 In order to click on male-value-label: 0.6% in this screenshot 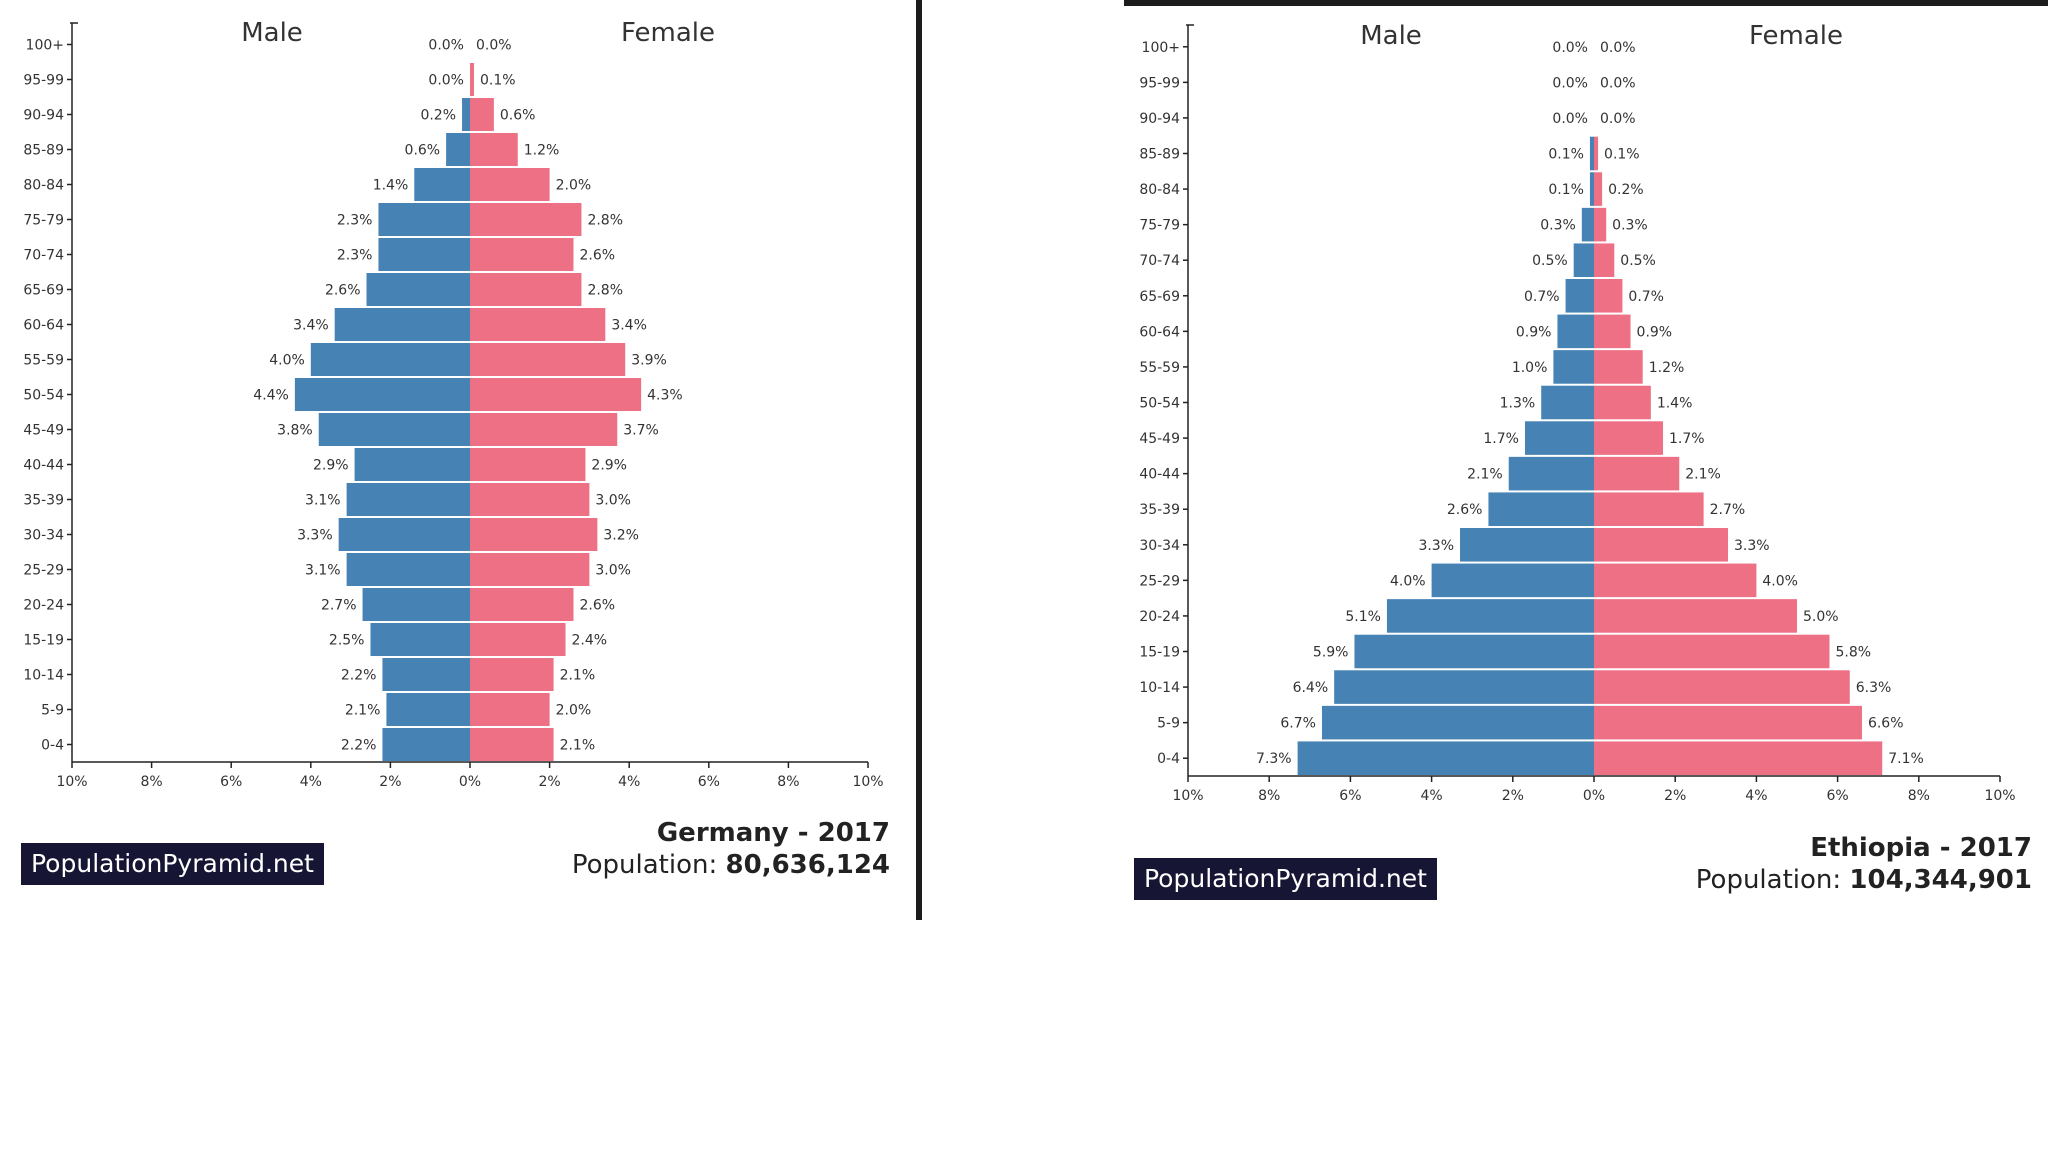, I will do `click(423, 151)`.